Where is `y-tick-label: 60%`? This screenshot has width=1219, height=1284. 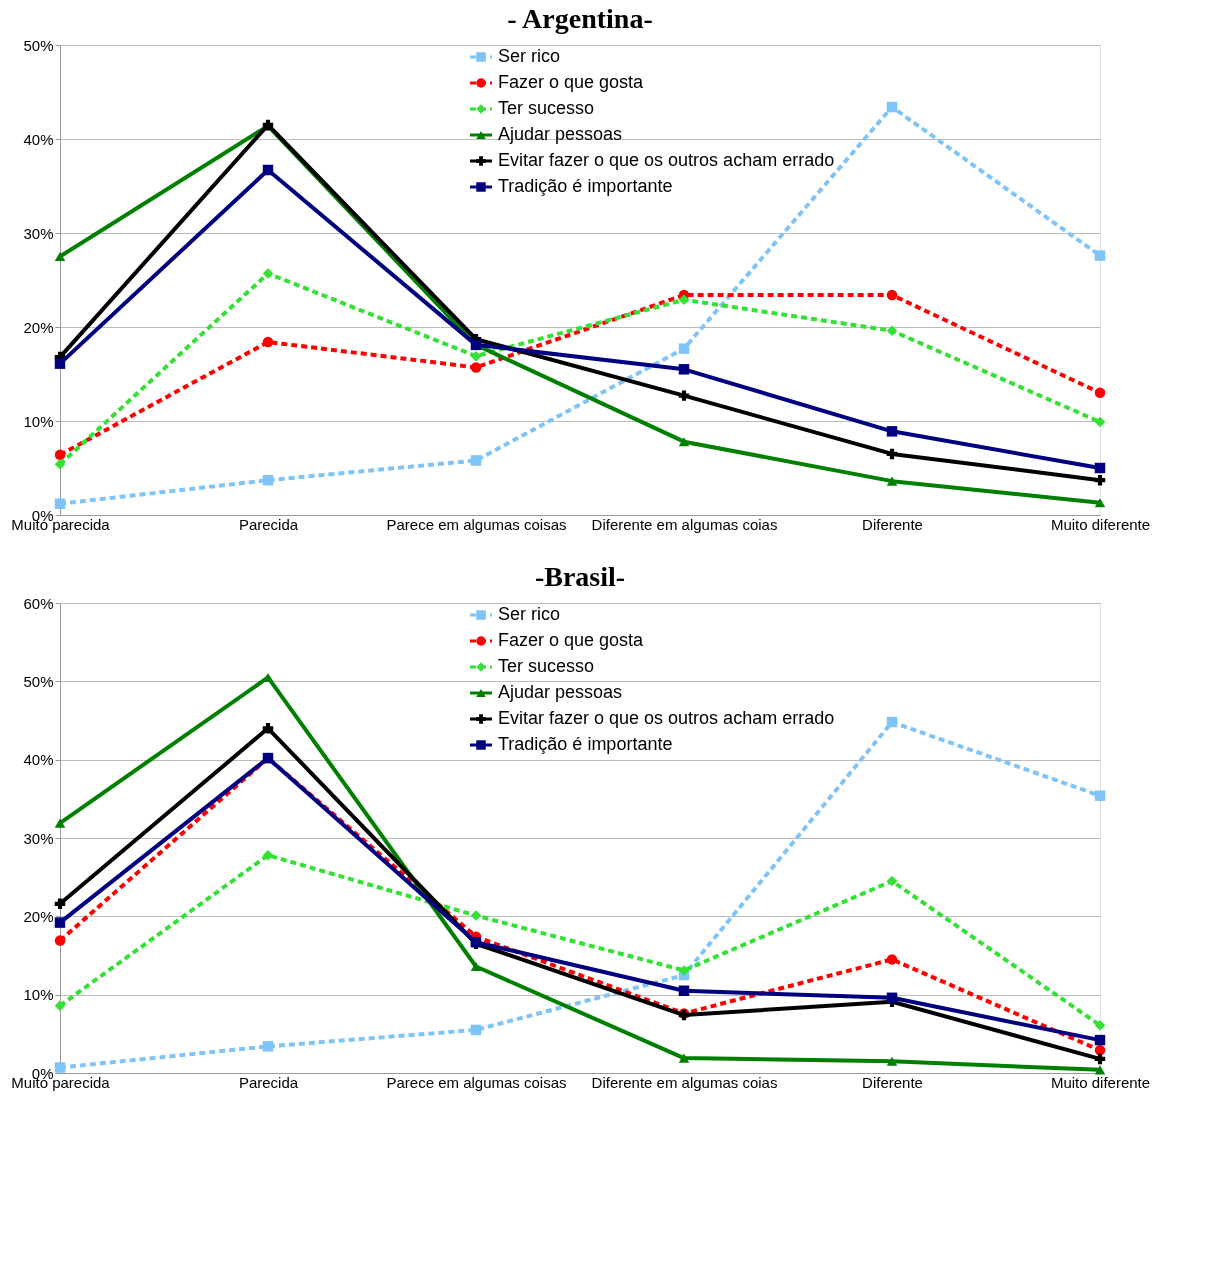
y-tick-label: 60% is located at coordinates (38, 603).